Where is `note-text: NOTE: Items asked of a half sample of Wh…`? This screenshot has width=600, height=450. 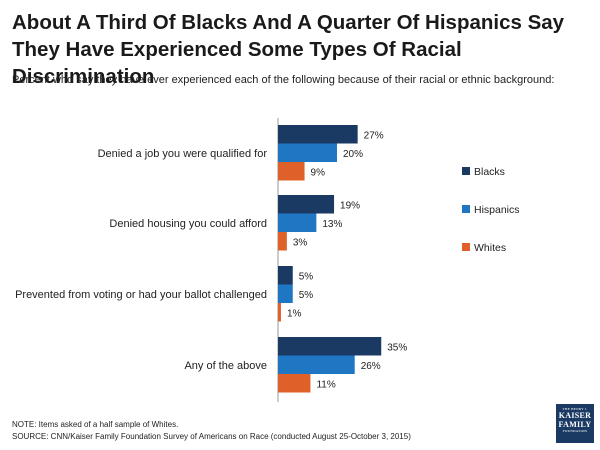
note-text: NOTE: Items asked of a half sample of Wh… is located at coordinates (95, 424).